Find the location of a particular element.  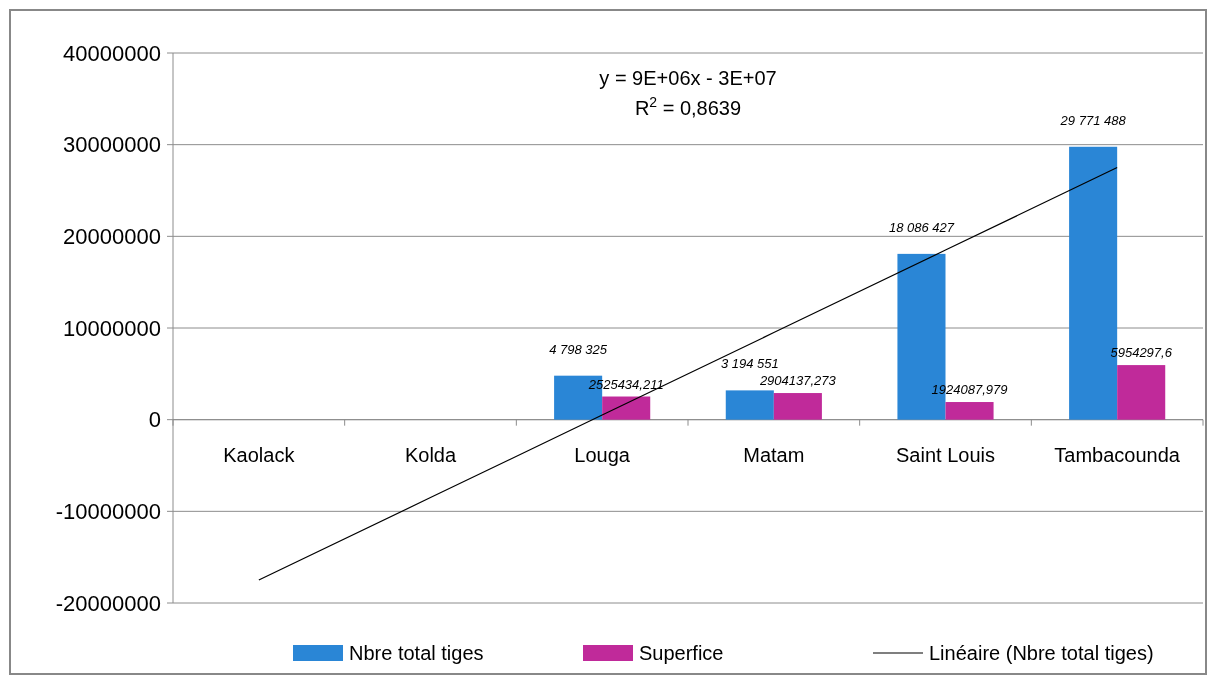

y-tick-label: 20000000 is located at coordinates (112, 237).